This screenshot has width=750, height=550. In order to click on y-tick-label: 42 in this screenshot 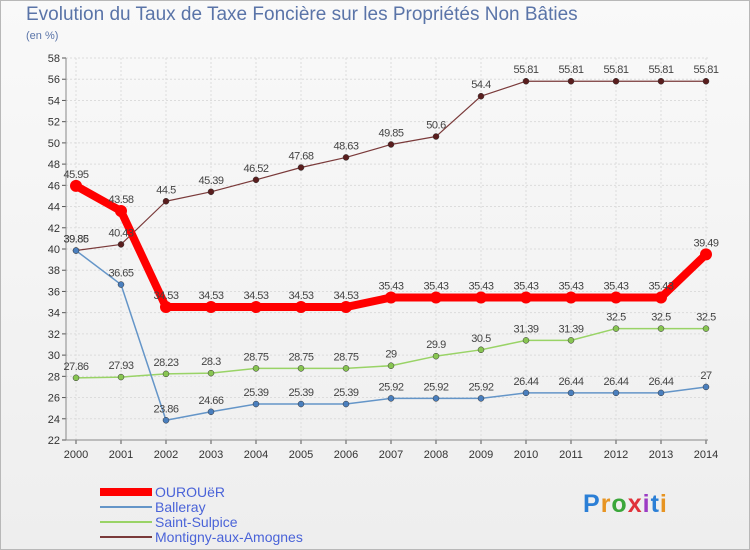, I will do `click(54, 229)`.